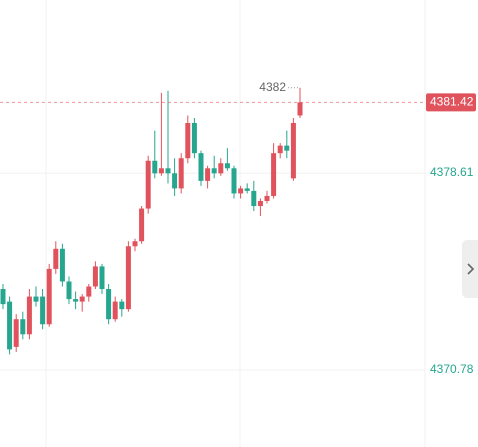 The image size is (478, 447). I want to click on chevron-icon, so click(471, 269).